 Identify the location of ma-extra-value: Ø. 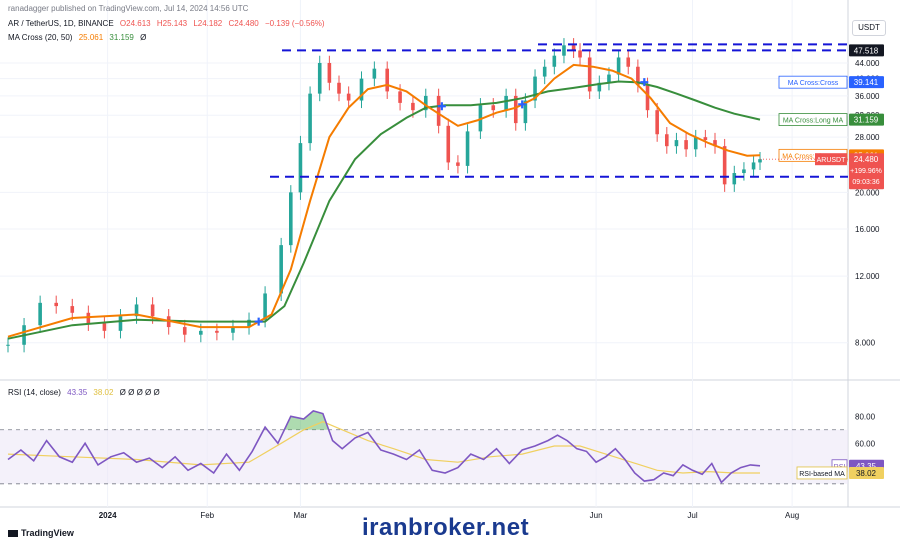
(143, 37).